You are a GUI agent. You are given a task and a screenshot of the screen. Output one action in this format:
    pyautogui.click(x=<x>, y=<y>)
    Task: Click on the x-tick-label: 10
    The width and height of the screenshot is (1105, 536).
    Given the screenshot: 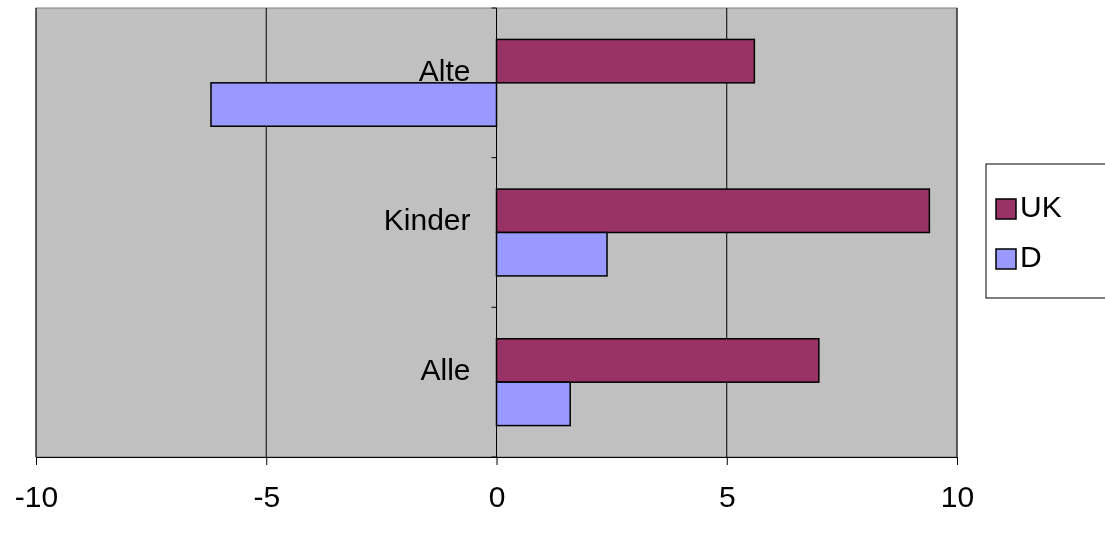 What is the action you would take?
    pyautogui.click(x=957, y=496)
    